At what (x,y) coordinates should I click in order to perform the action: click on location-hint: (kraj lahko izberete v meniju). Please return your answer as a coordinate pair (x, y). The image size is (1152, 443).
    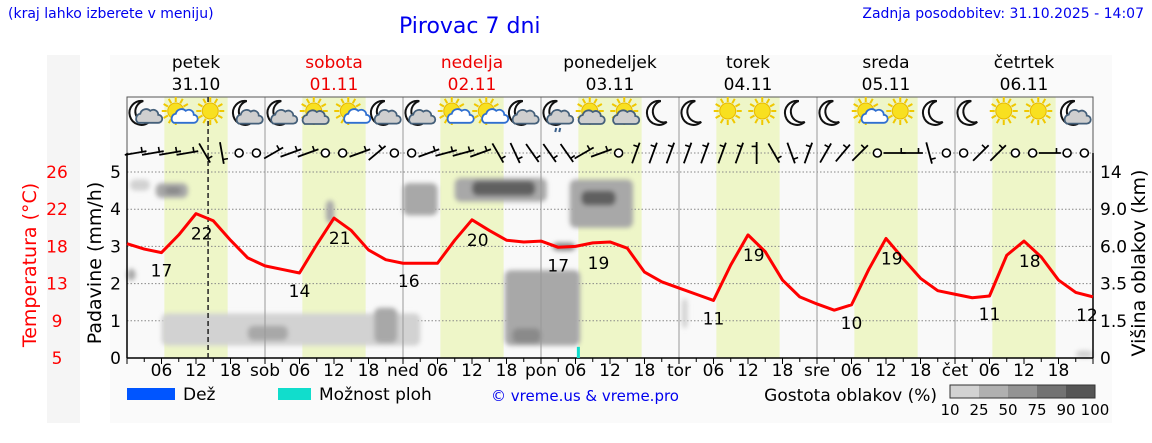
    Looking at the image, I should click on (111, 14).